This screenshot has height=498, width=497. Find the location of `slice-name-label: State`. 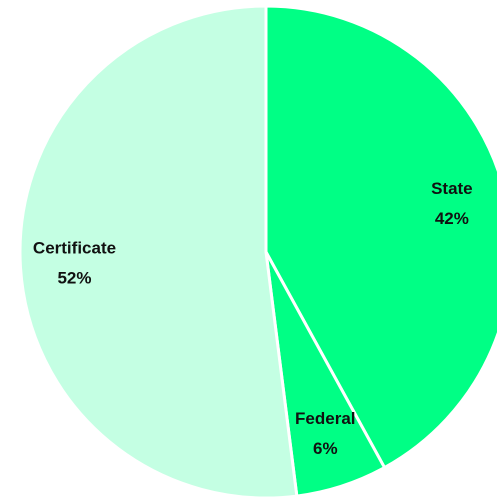

slice-name-label: State is located at coordinates (452, 188).